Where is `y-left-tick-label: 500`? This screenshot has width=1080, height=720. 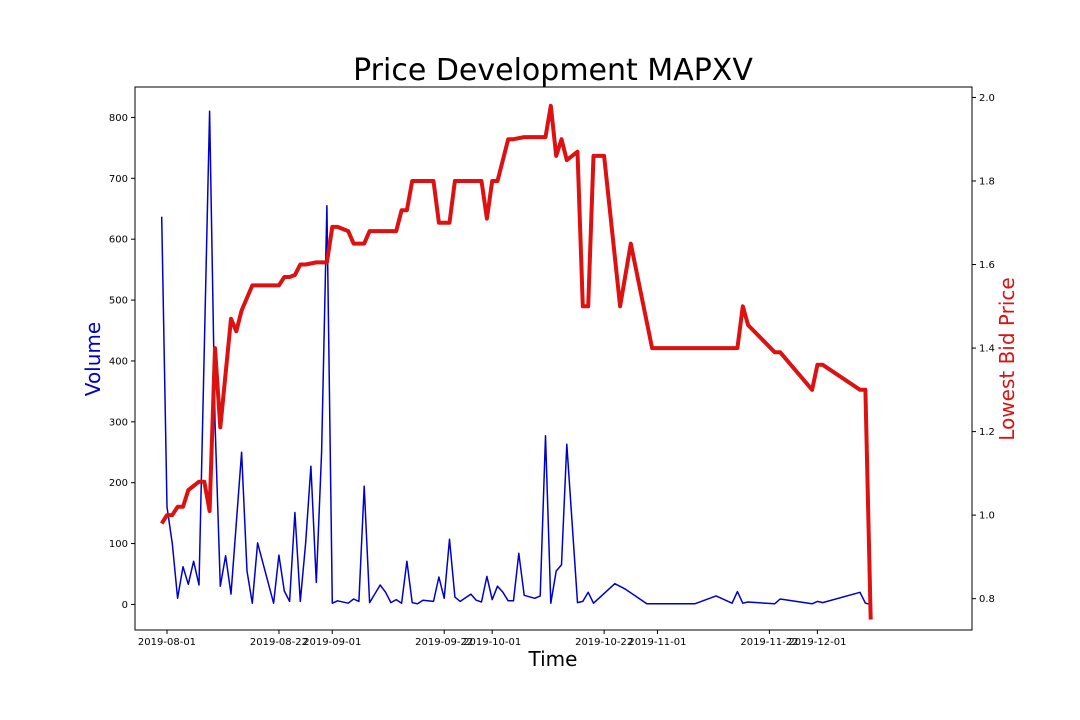
y-left-tick-label: 500 is located at coordinates (118, 301).